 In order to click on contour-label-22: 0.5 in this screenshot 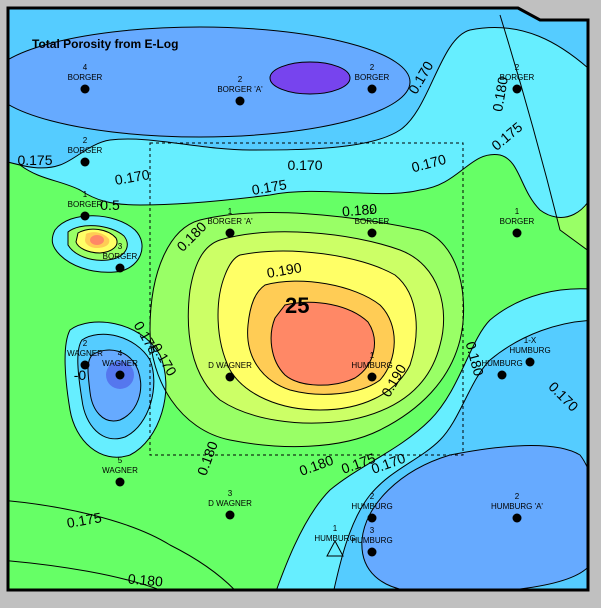, I will do `click(110, 205)`.